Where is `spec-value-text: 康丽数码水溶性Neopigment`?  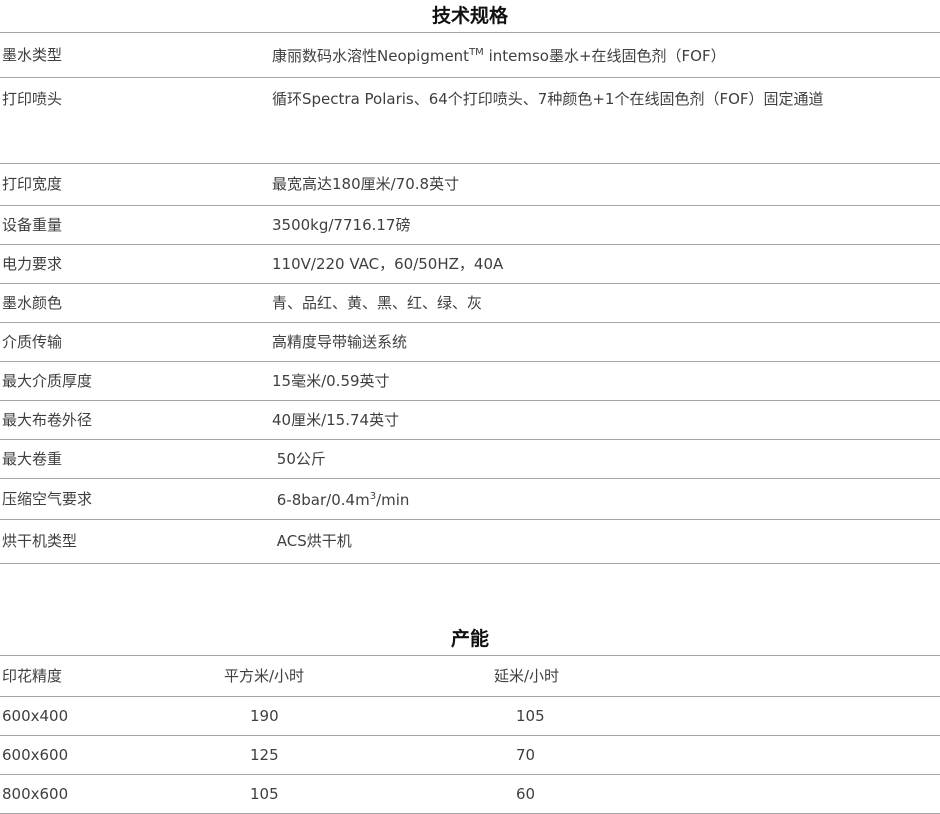
spec-value-text: 康丽数码水溶性Neopigment is located at coordinates (371, 56).